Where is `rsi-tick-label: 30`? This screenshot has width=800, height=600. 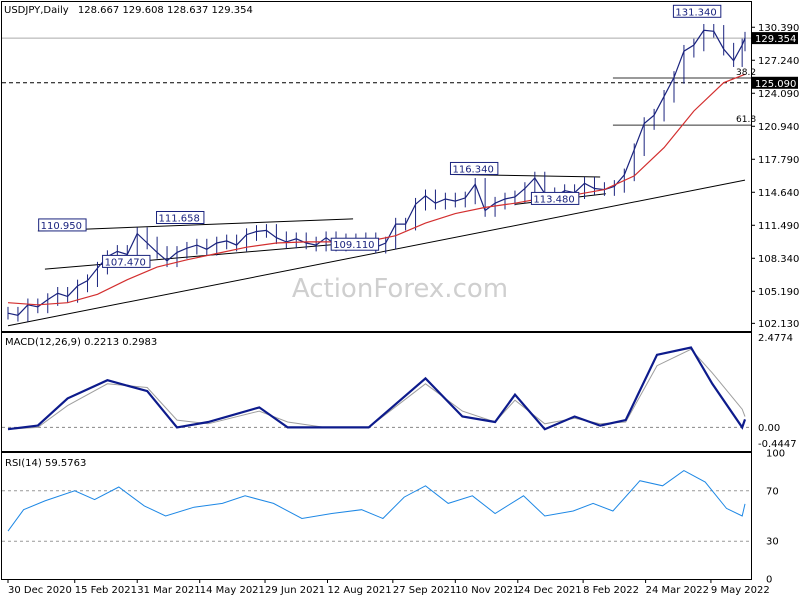
rsi-tick-label: 30 is located at coordinates (772, 542).